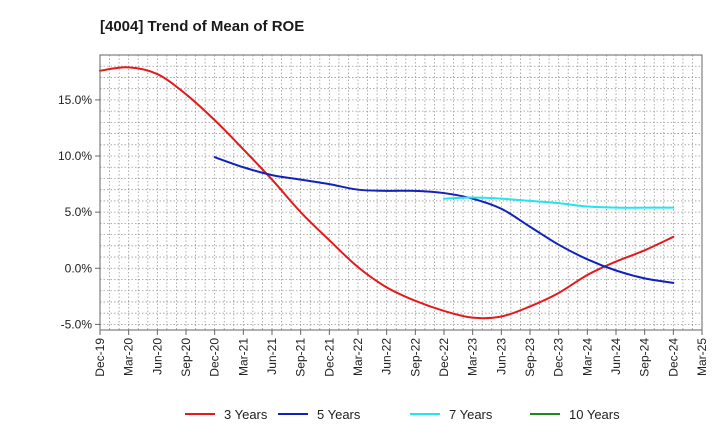  Describe the element at coordinates (129, 357) in the screenshot. I see `x-tick-label: Mar-20` at that location.